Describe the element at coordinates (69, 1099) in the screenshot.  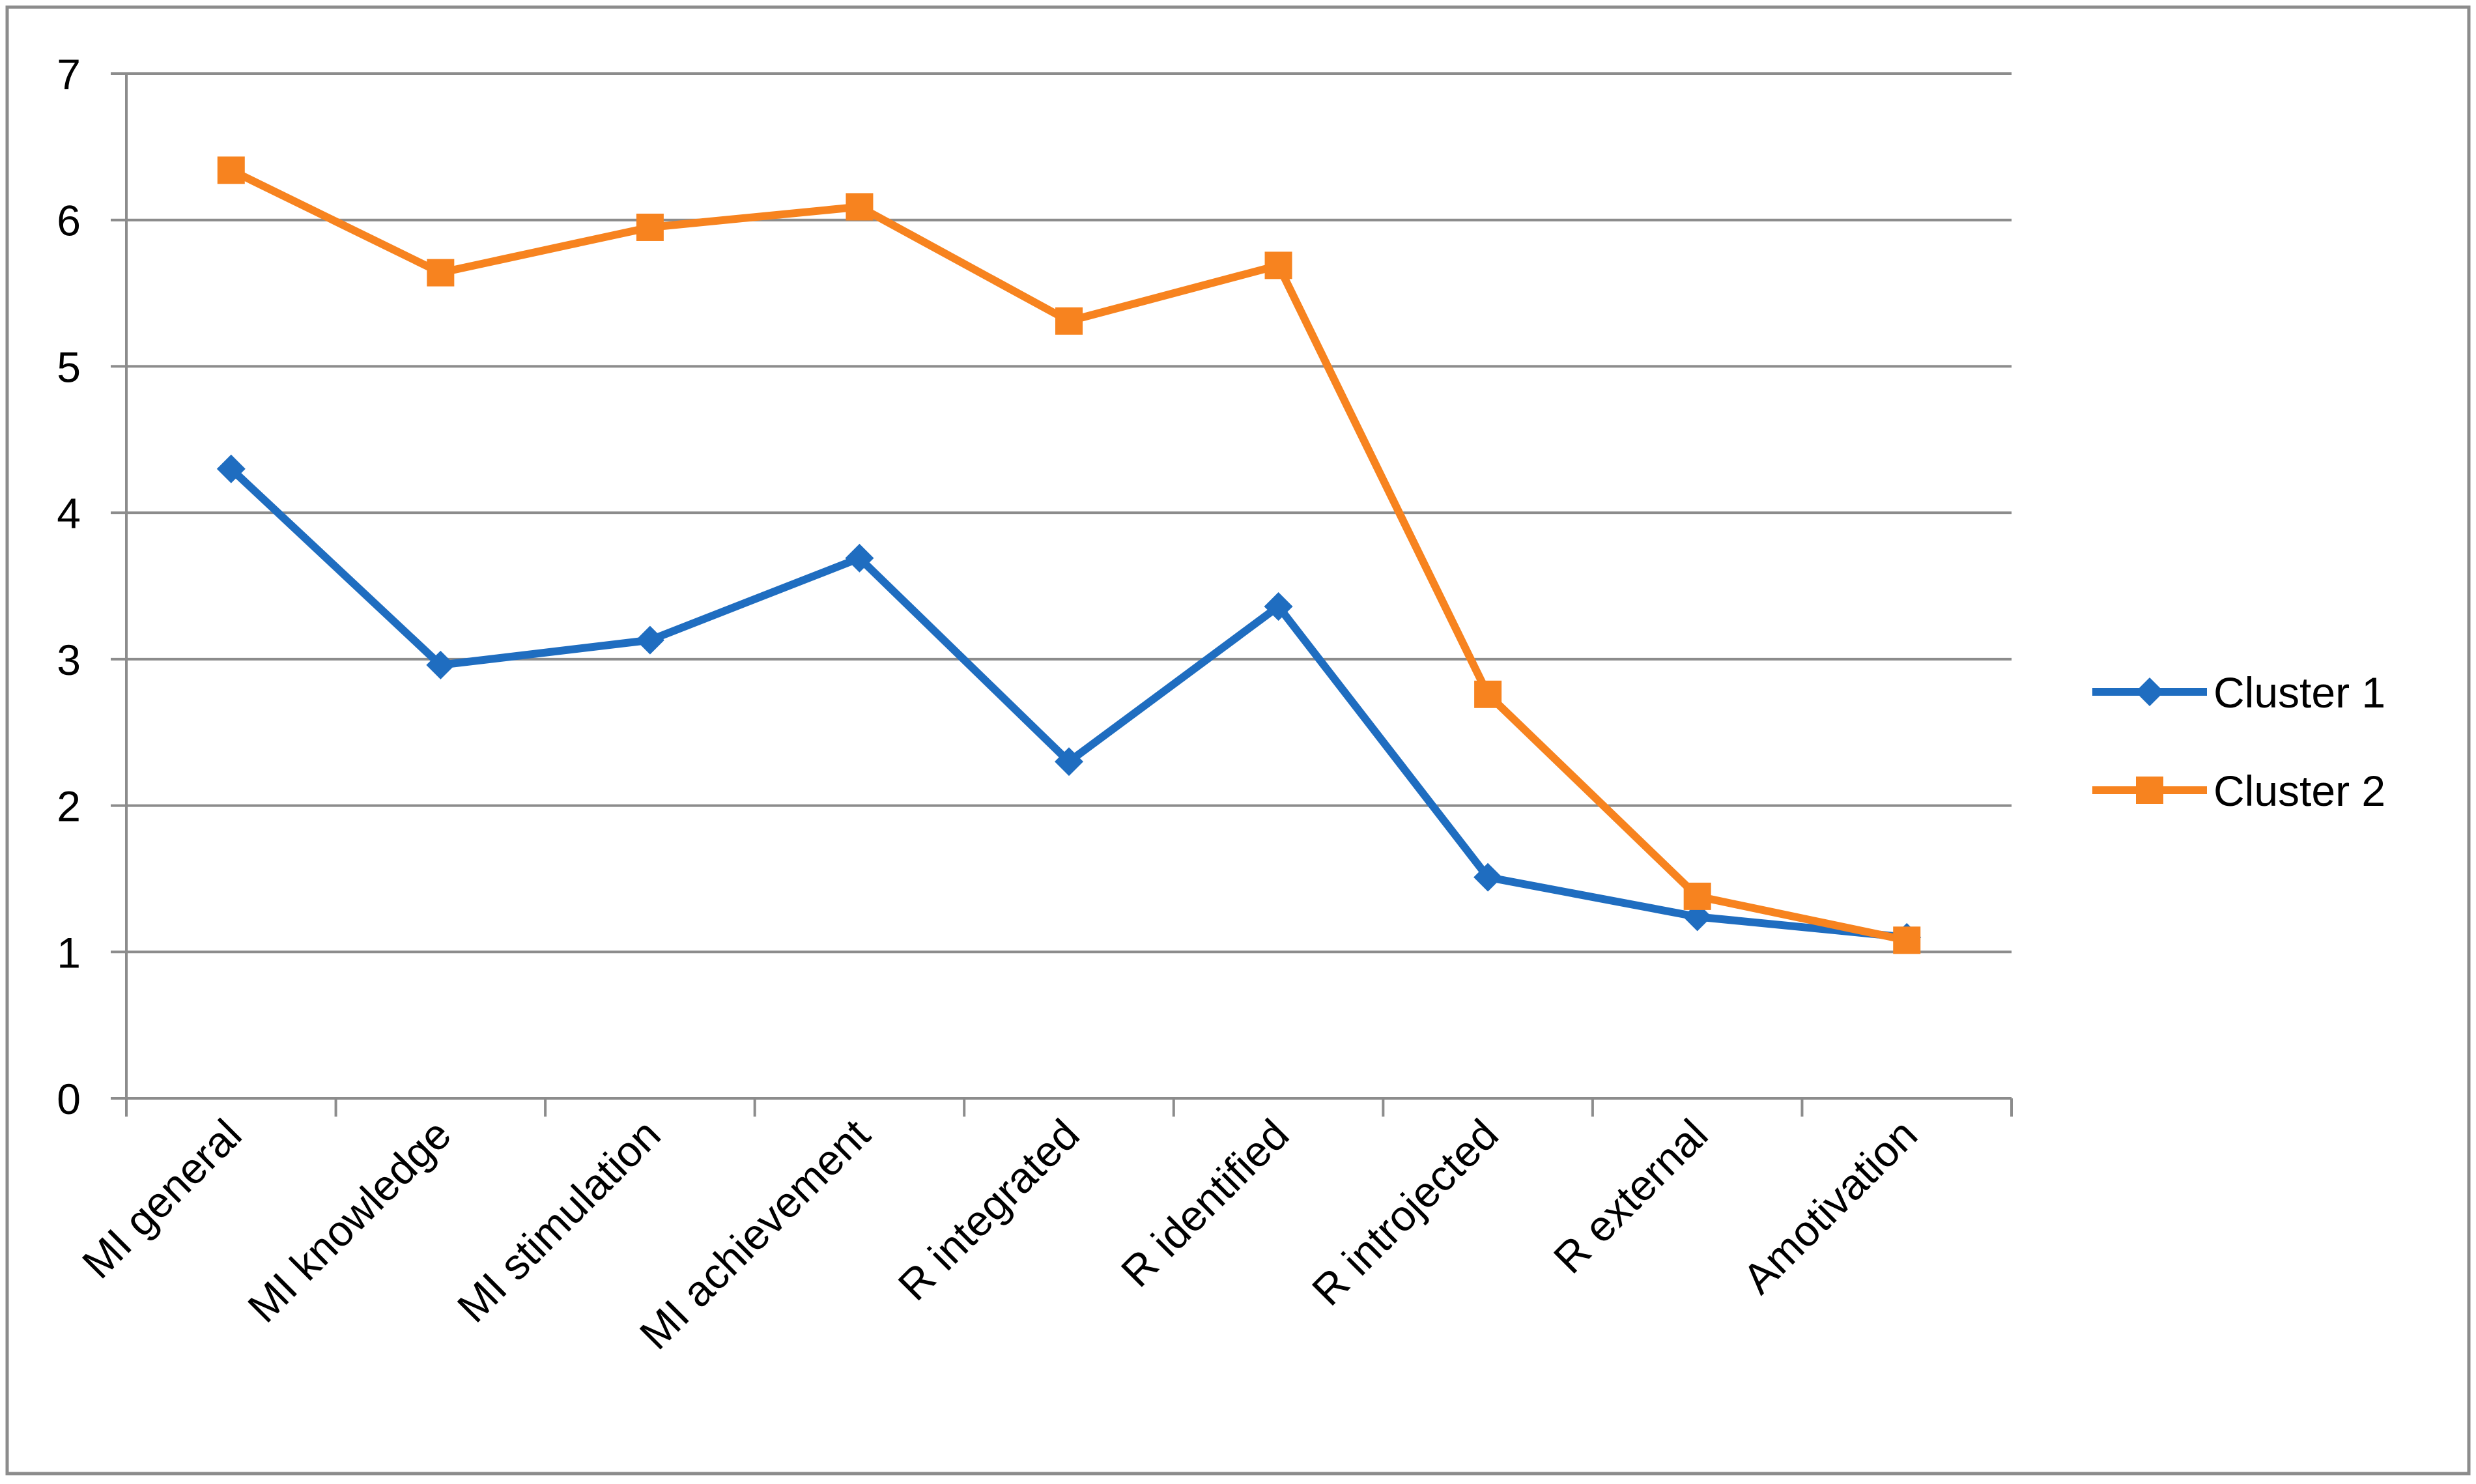
I see `y-tick-label: 0` at that location.